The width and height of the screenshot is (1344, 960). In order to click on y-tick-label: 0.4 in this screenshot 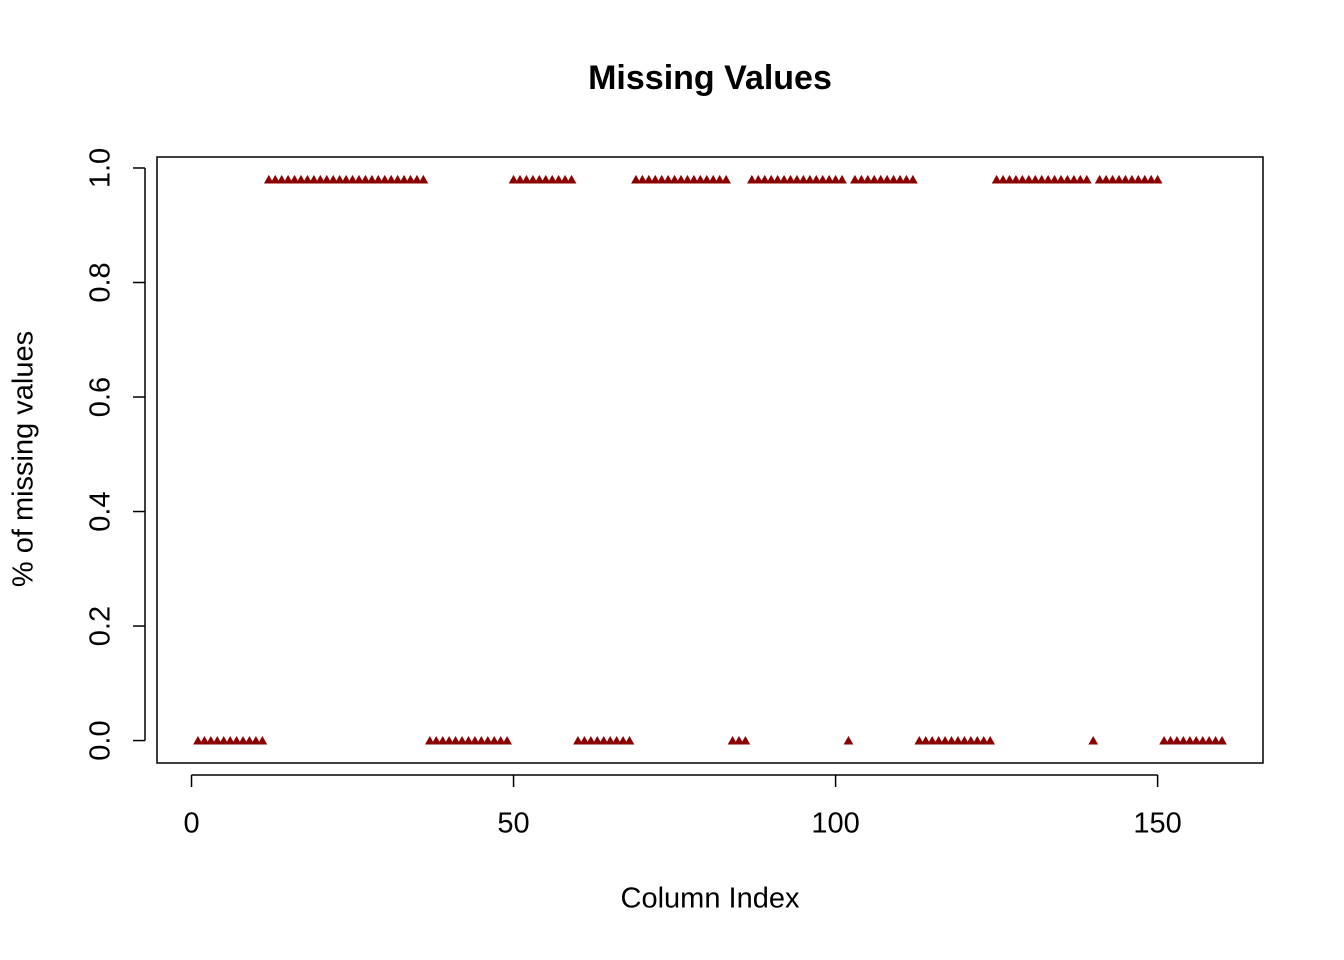, I will do `click(101, 511)`.